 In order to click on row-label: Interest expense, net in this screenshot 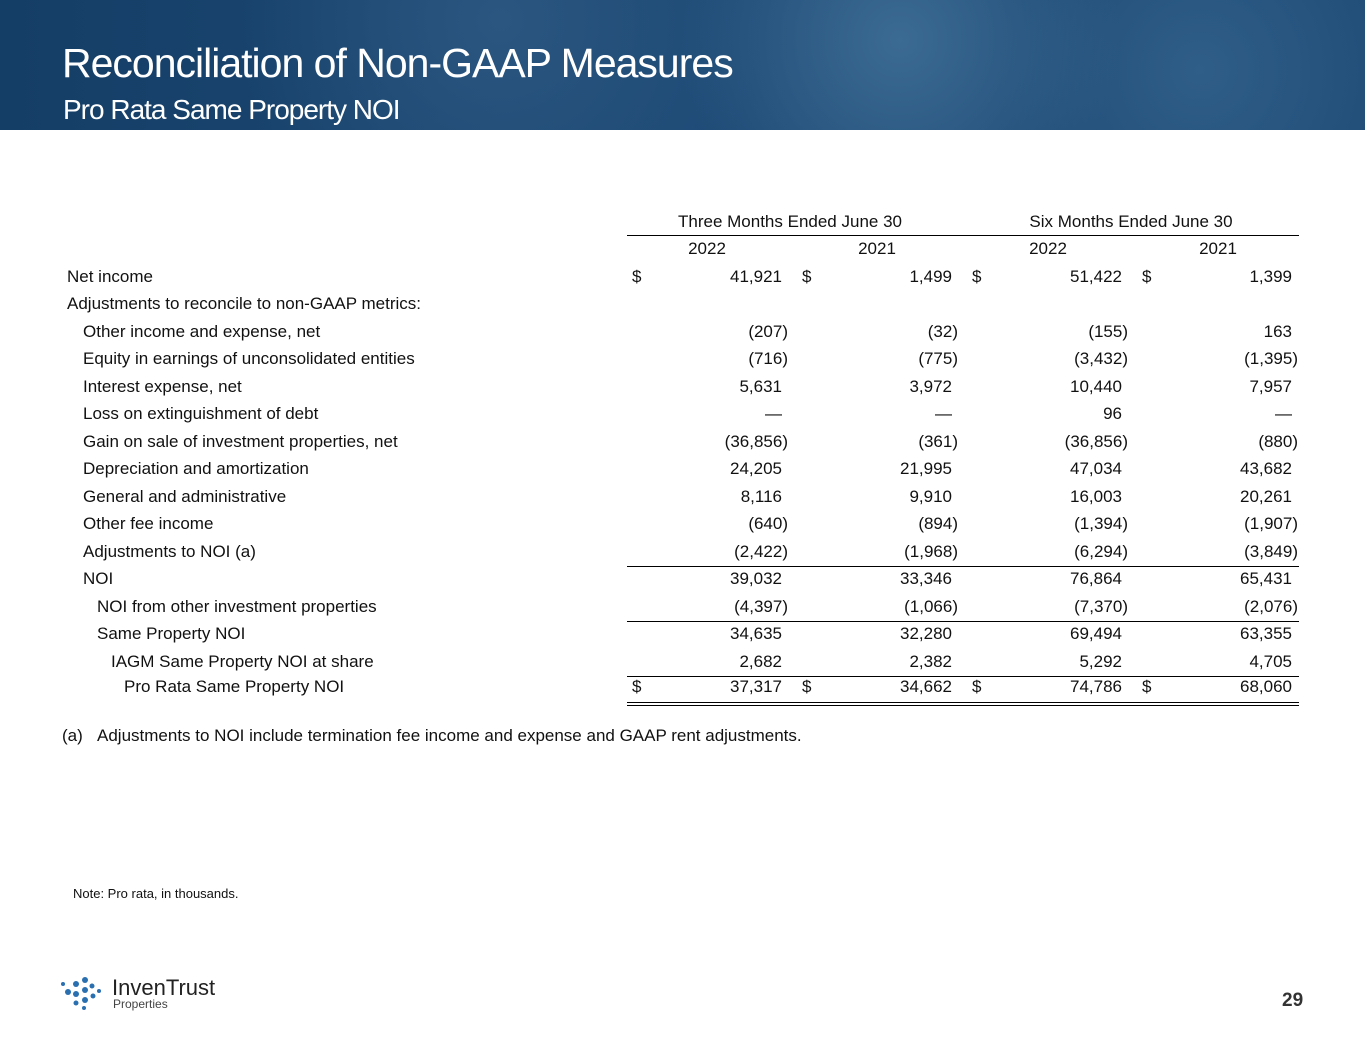, I will do `click(162, 386)`.